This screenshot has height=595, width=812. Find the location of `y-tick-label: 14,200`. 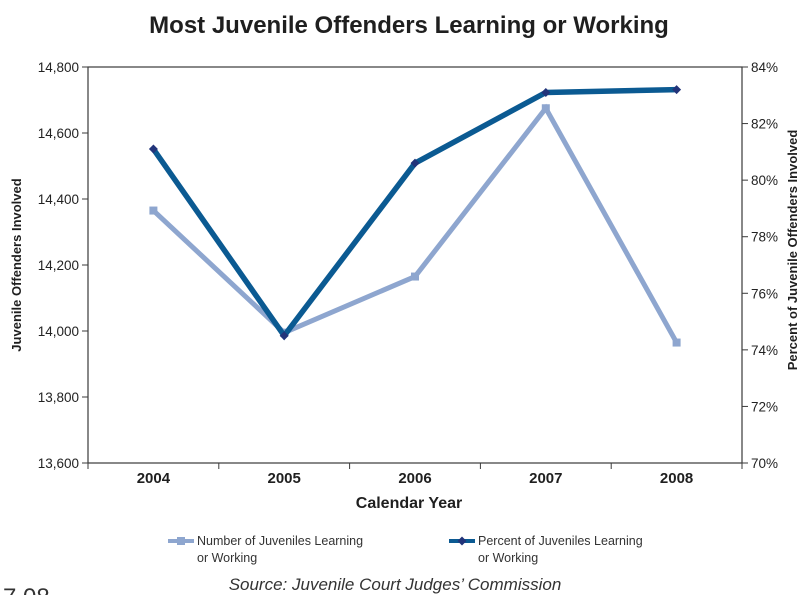

y-tick-label: 14,200 is located at coordinates (58, 265).